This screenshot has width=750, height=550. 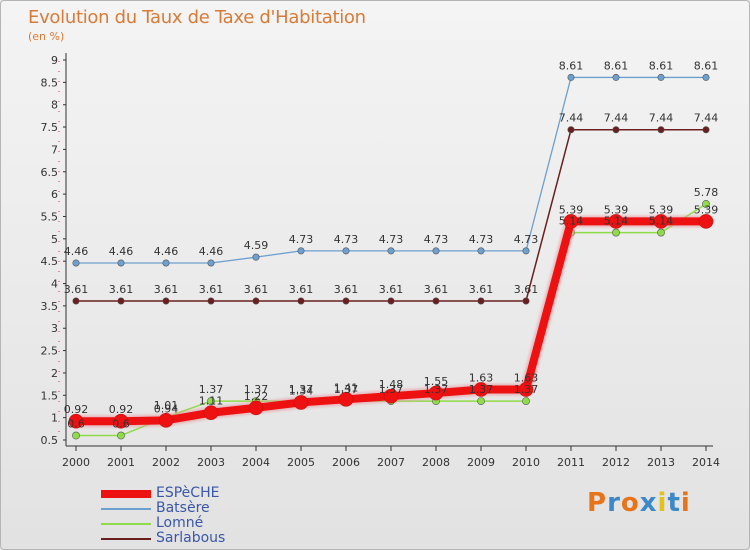 What do you see at coordinates (54, 194) in the screenshot?
I see `y-tick-label: 6` at bounding box center [54, 194].